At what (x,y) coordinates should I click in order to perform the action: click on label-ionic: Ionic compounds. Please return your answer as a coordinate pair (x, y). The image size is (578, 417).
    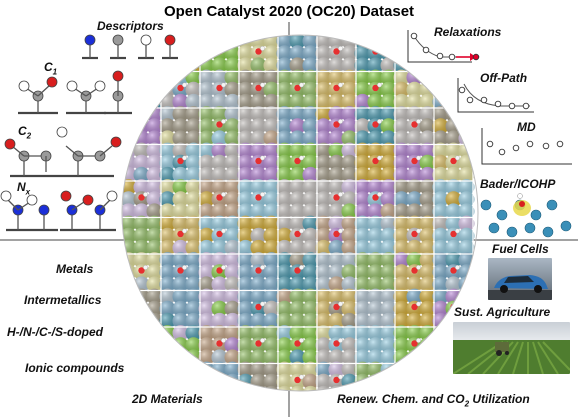
    Looking at the image, I should click on (75, 368).